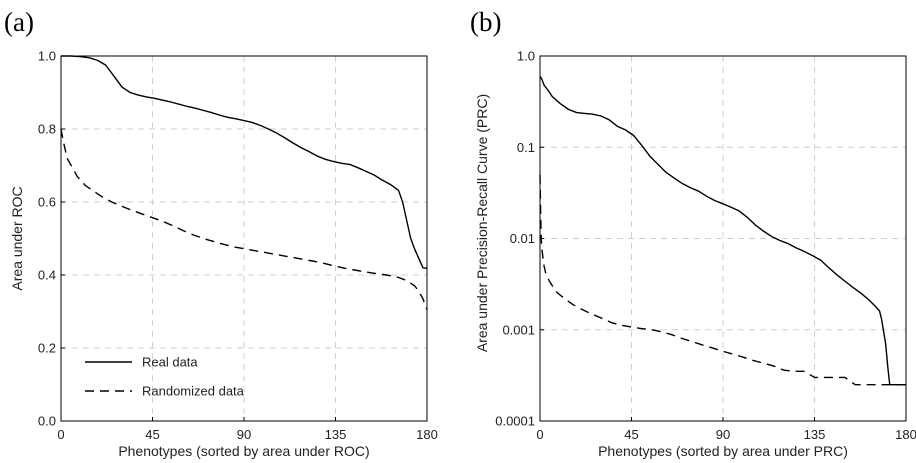 This screenshot has width=916, height=463. What do you see at coordinates (47, 275) in the screenshot?
I see `y-tick-label: 0.4` at bounding box center [47, 275].